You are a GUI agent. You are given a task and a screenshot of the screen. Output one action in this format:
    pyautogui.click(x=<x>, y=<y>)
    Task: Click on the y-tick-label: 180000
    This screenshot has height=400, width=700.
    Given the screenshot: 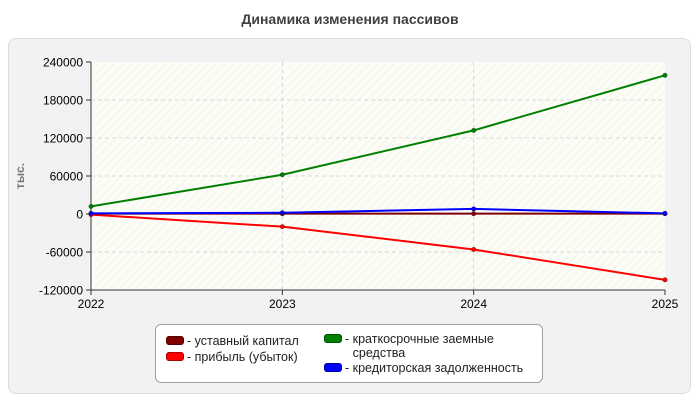 What is the action you would take?
    pyautogui.click(x=63, y=101)
    